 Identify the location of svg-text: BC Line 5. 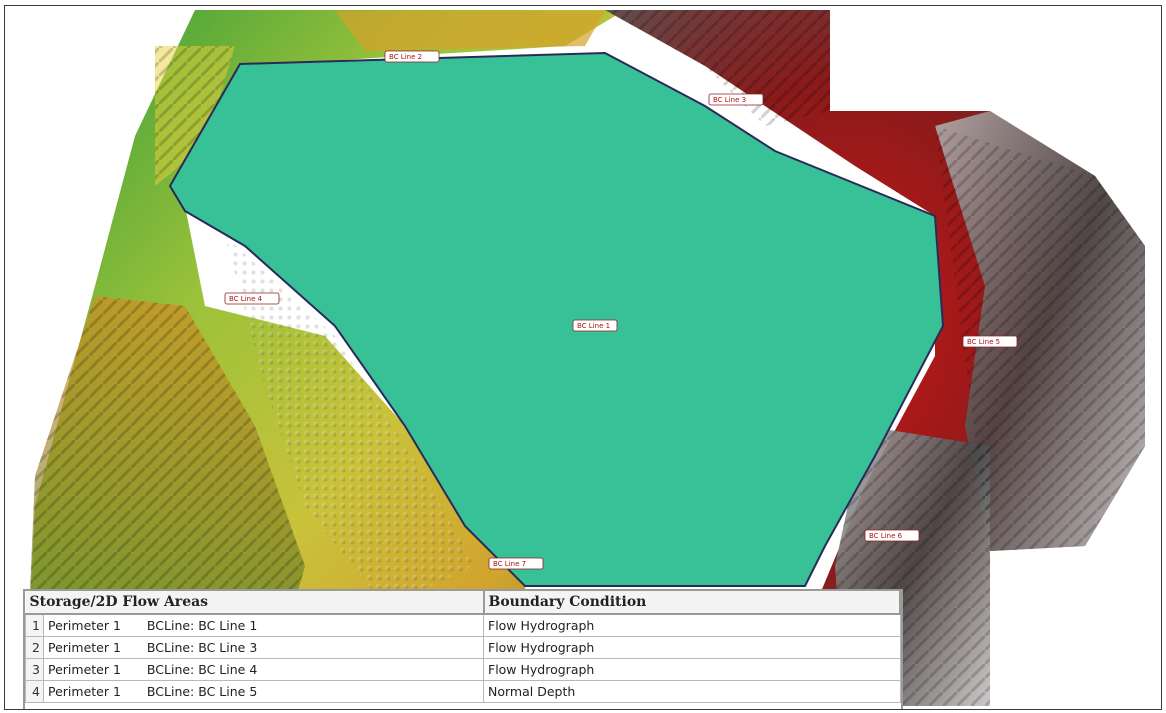
(983, 342).